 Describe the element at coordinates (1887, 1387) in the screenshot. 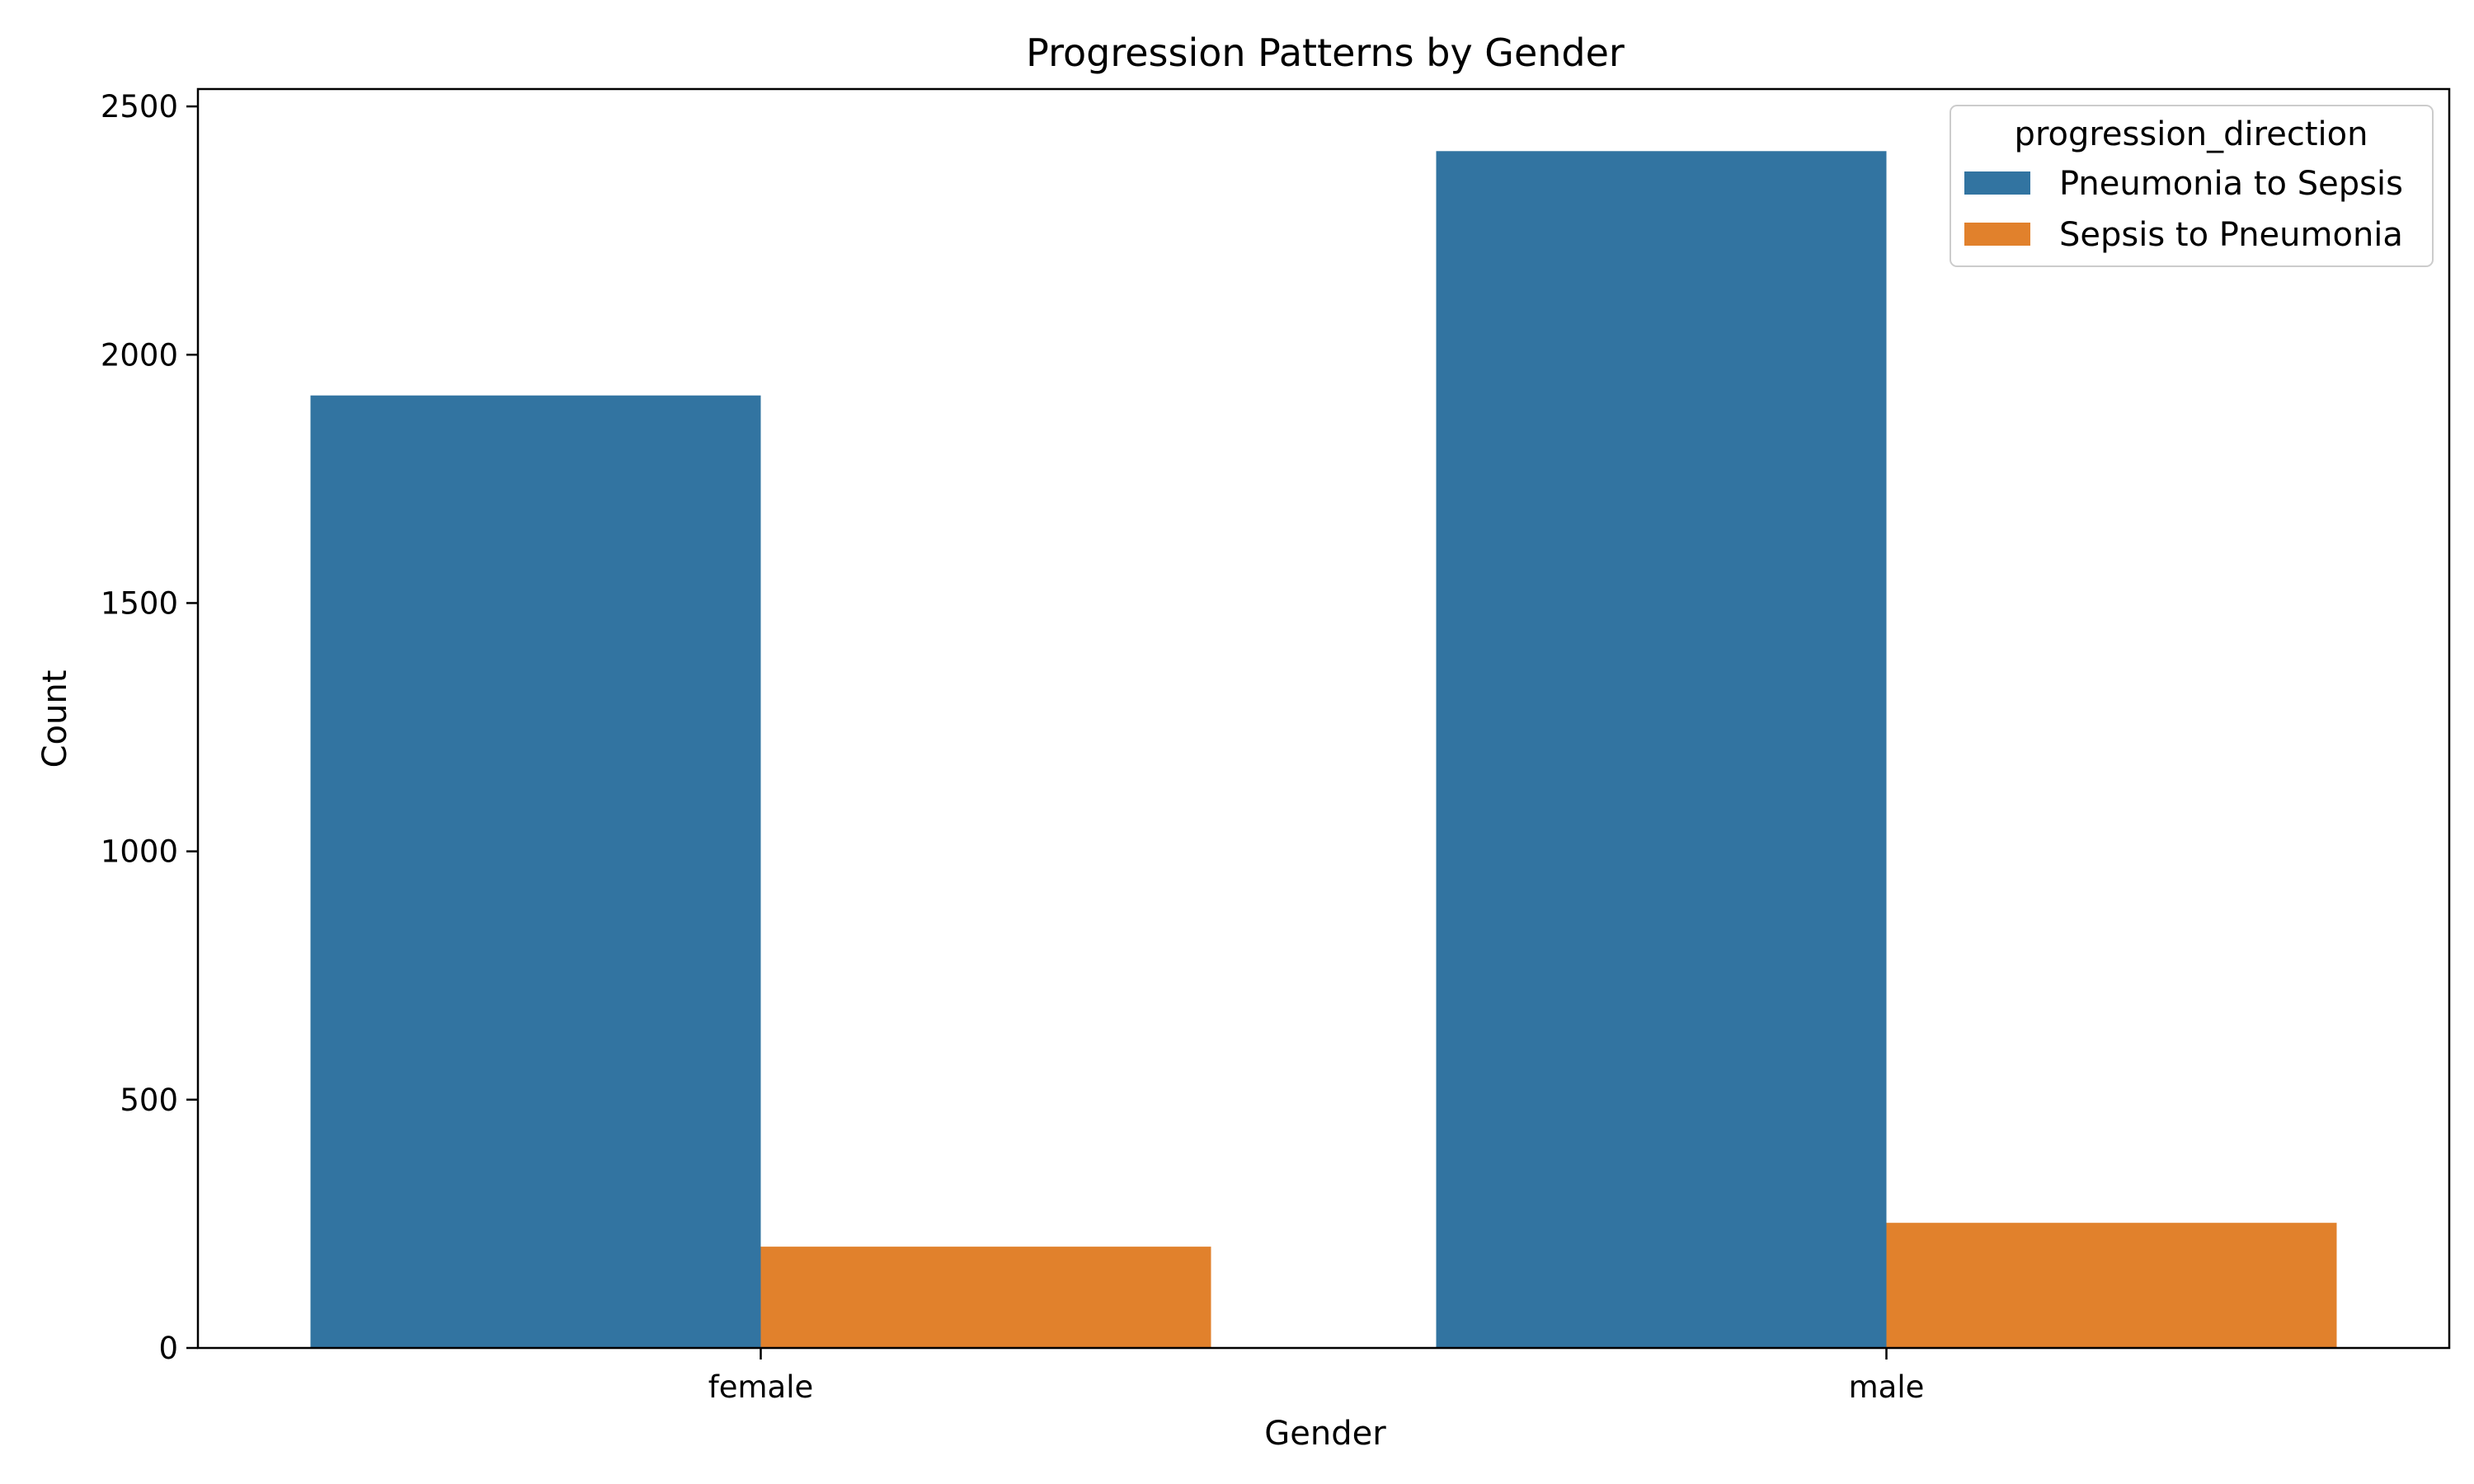

I see `x-tick-label-male: male` at that location.